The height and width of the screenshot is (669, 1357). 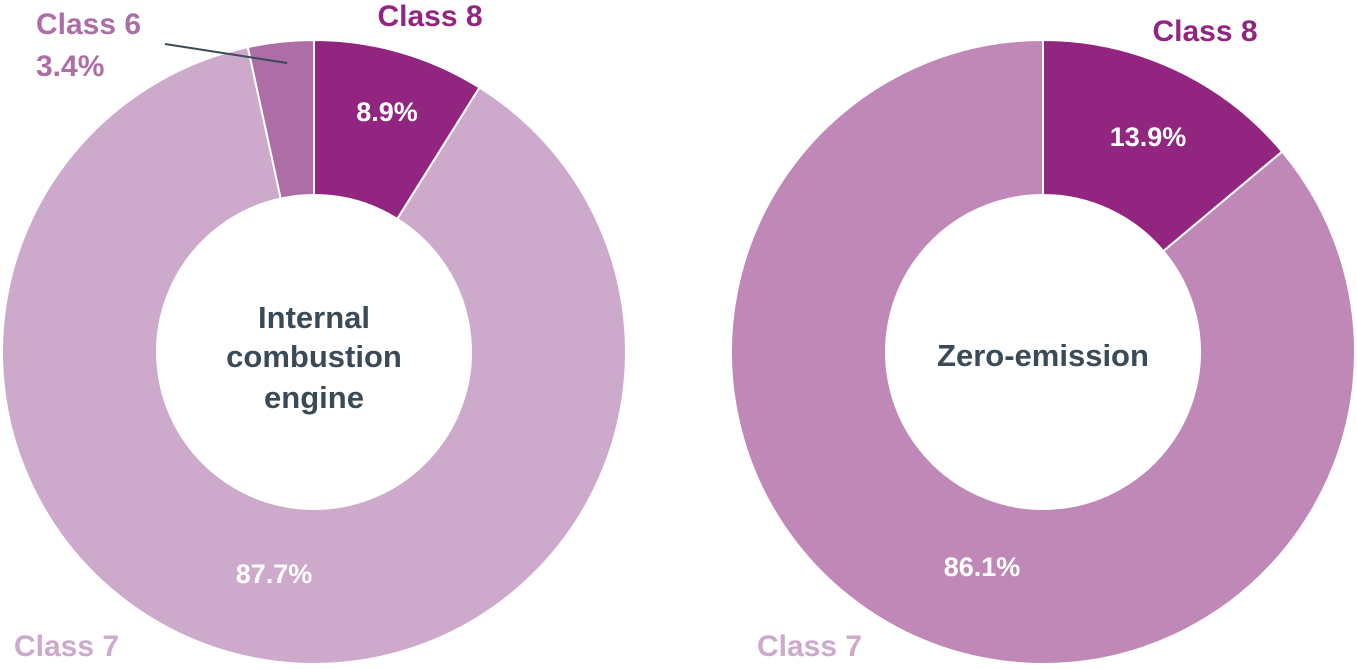 What do you see at coordinates (274, 574) in the screenshot?
I see `ice-value-label-class-7: 87.7%` at bounding box center [274, 574].